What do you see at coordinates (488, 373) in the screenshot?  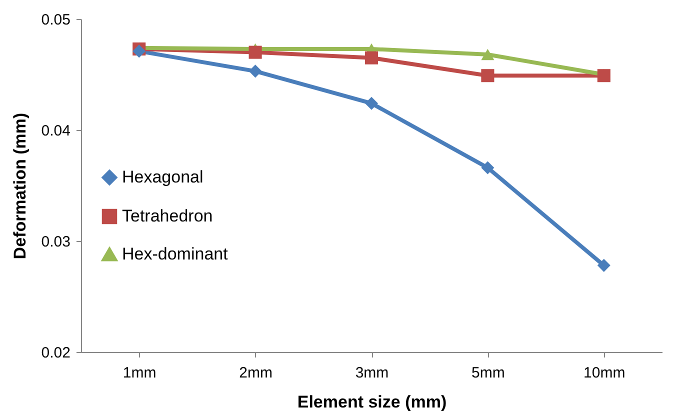 I see `x-tick-label: 5mm` at bounding box center [488, 373].